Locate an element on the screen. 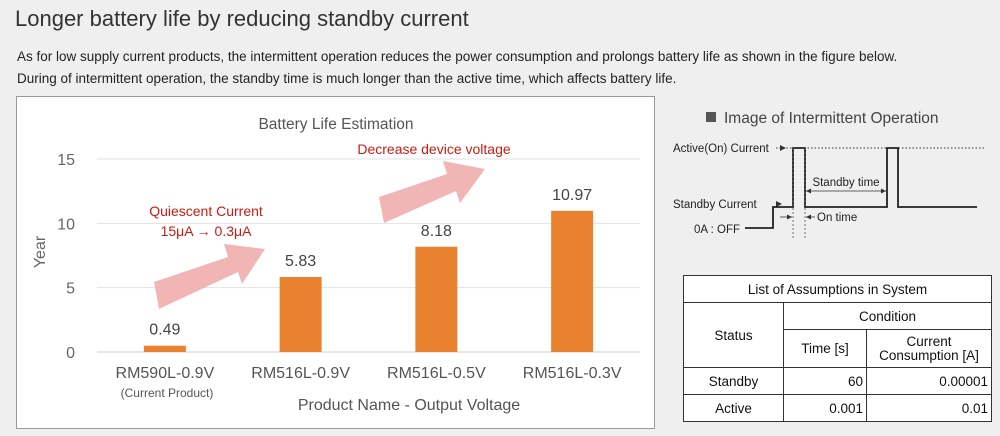 Image resolution: width=1000 pixels, height=436 pixels. active-pointer-icon is located at coordinates (783, 148).